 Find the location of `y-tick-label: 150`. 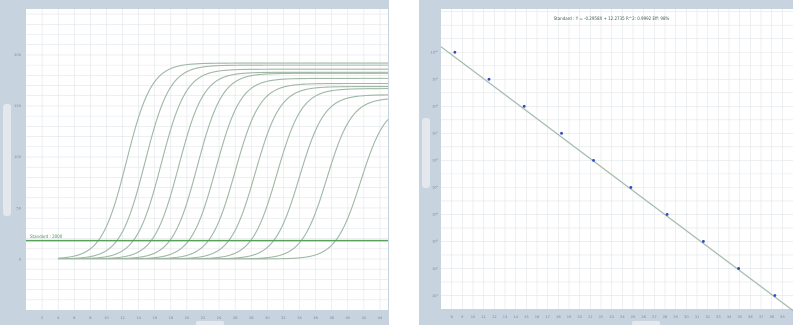

y-tick-label: 150 is located at coordinates (18, 106).